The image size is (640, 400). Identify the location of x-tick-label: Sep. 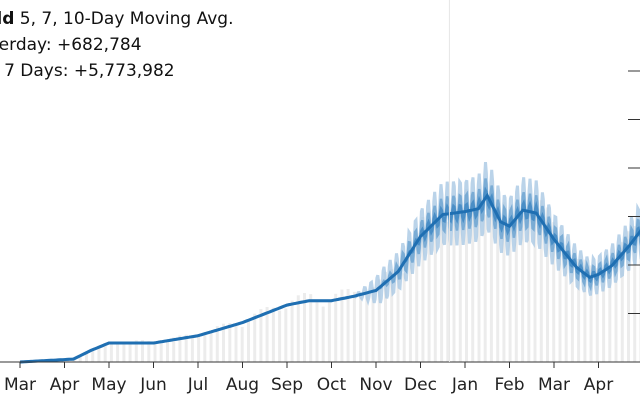
(287, 385).